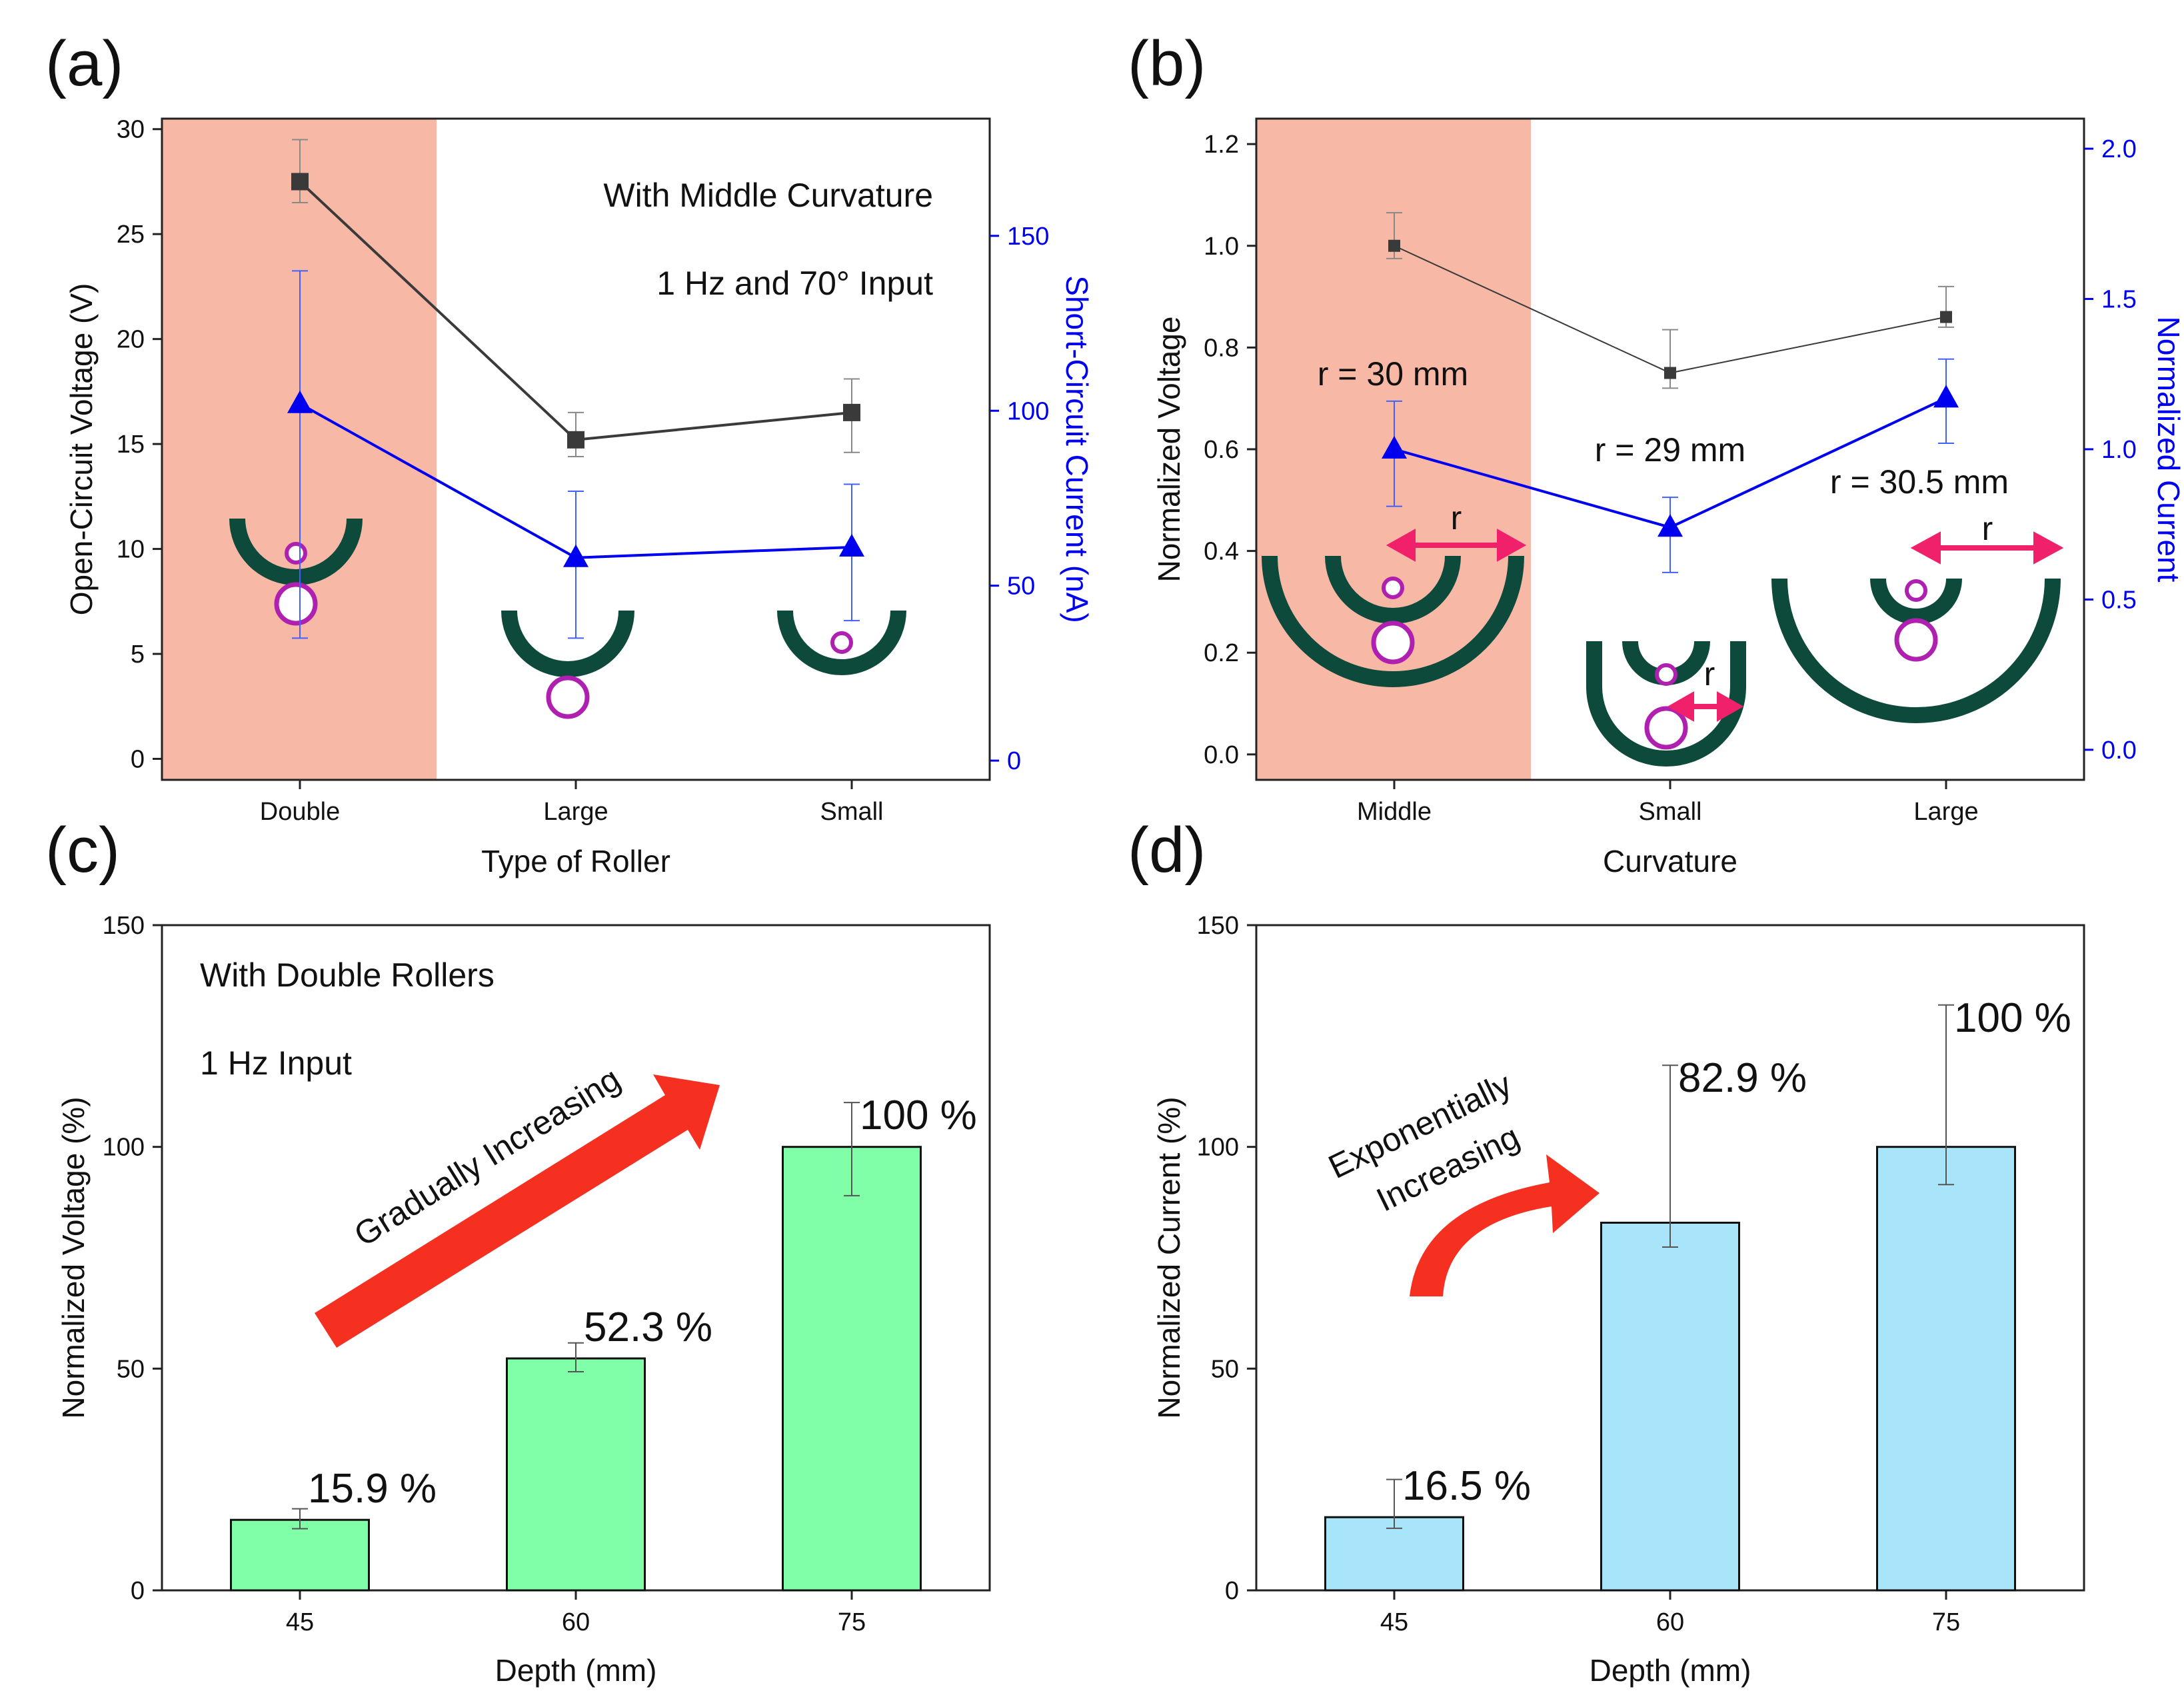 The image size is (2184, 1693). What do you see at coordinates (2119, 600) in the screenshot?
I see `panel-b-ytick-right-label: 0.5` at bounding box center [2119, 600].